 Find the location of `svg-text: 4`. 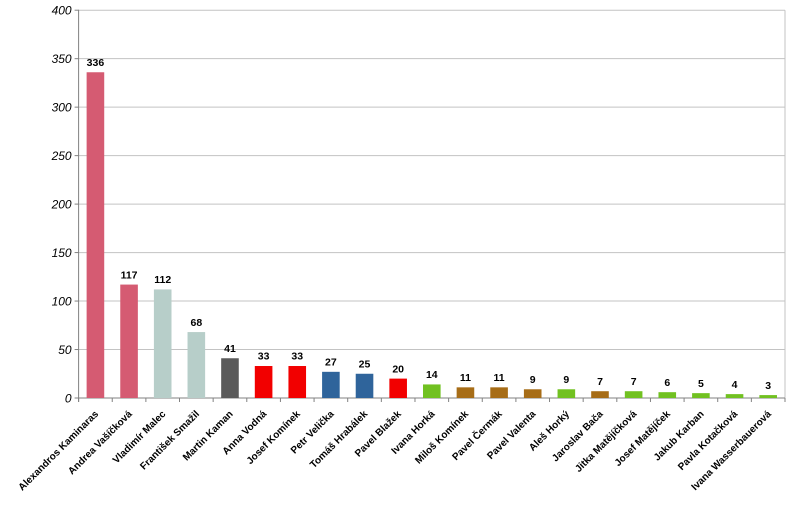

svg-text: 4 is located at coordinates (735, 385).